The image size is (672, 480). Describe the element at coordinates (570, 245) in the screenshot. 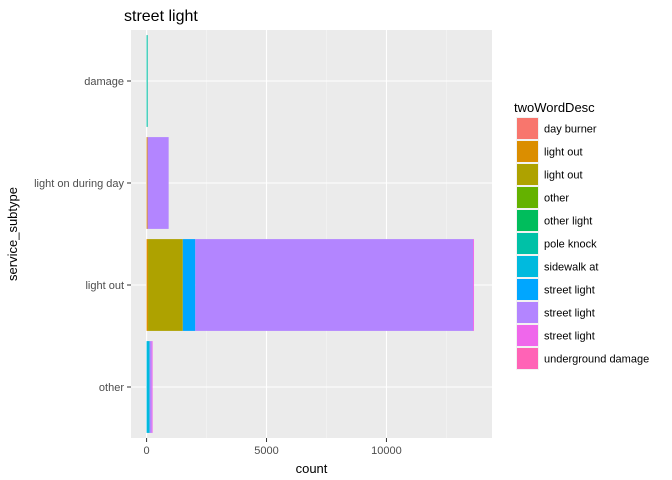

I see `legend-label: pole knock` at that location.